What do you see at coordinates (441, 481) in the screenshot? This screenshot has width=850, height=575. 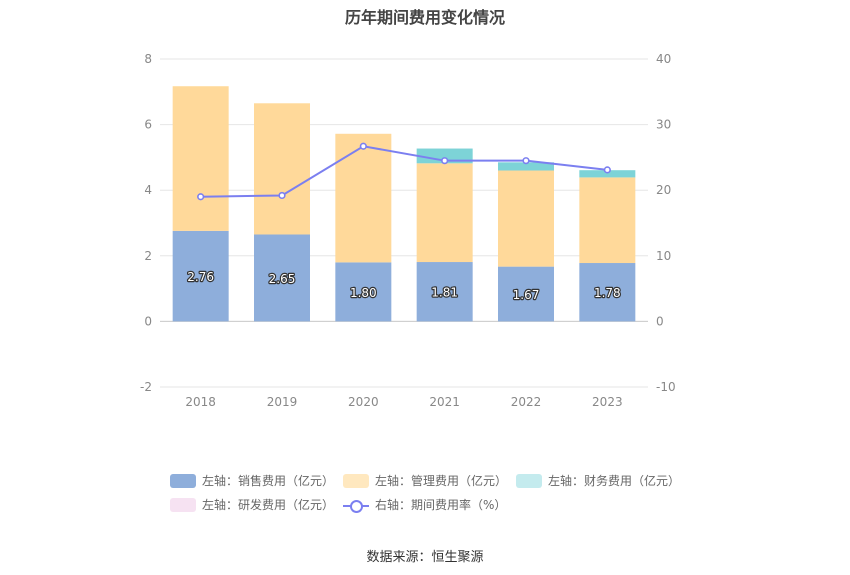 I see `legend-label-admin: 左轴：管理费用（亿元）` at bounding box center [441, 481].